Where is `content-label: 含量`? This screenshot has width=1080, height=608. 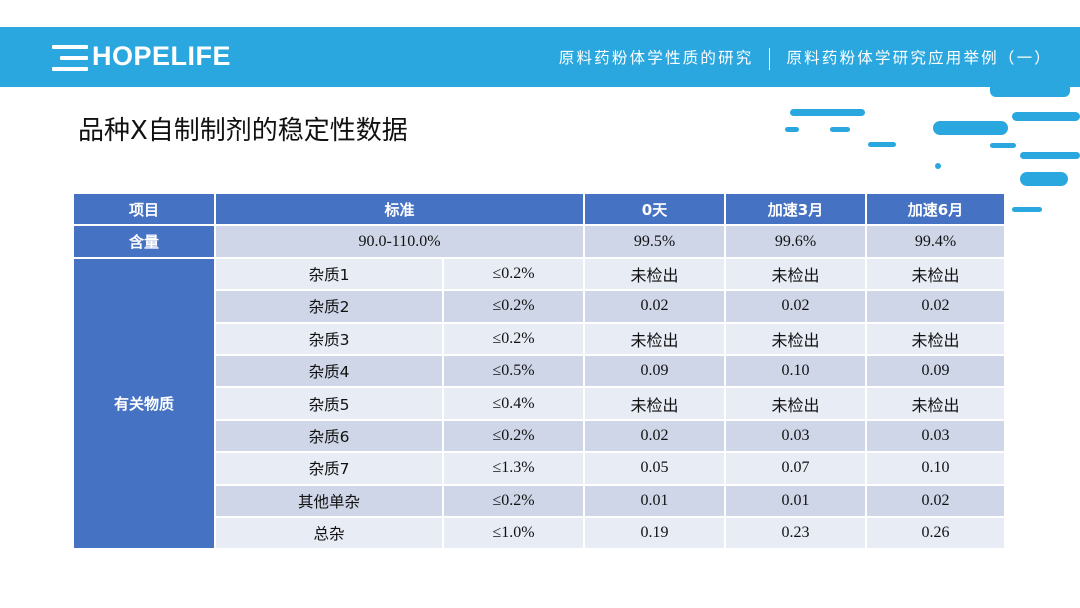
content-label: 含量 is located at coordinates (144, 241).